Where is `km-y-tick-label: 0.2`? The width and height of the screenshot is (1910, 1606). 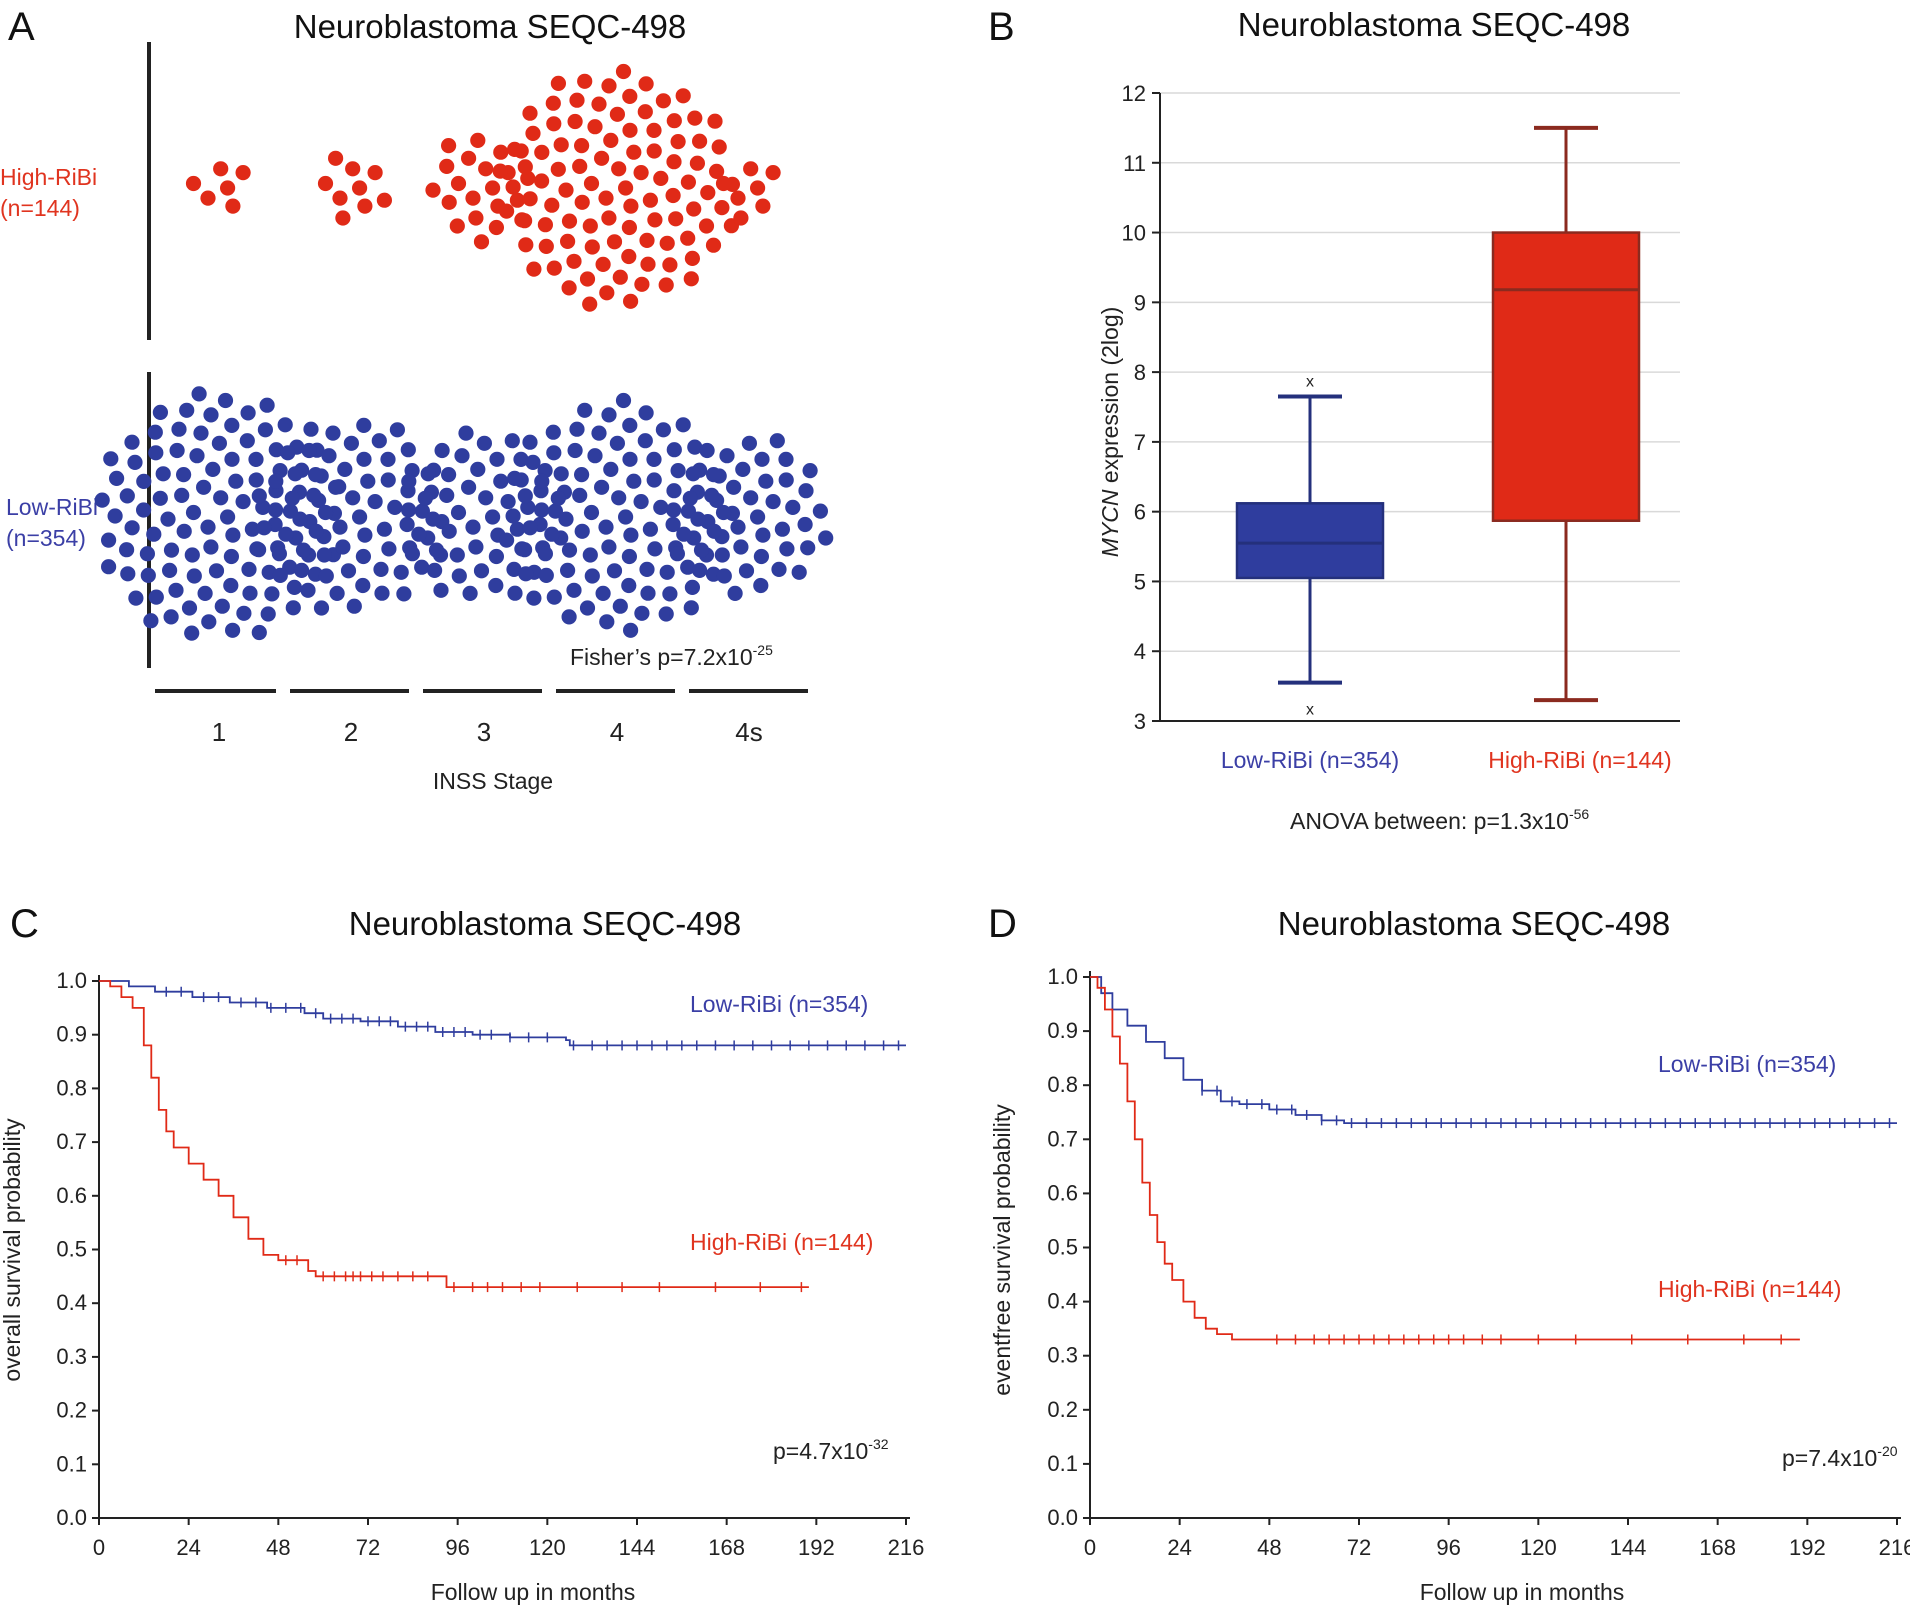 km-y-tick-label: 0.2 is located at coordinates (1062, 1409).